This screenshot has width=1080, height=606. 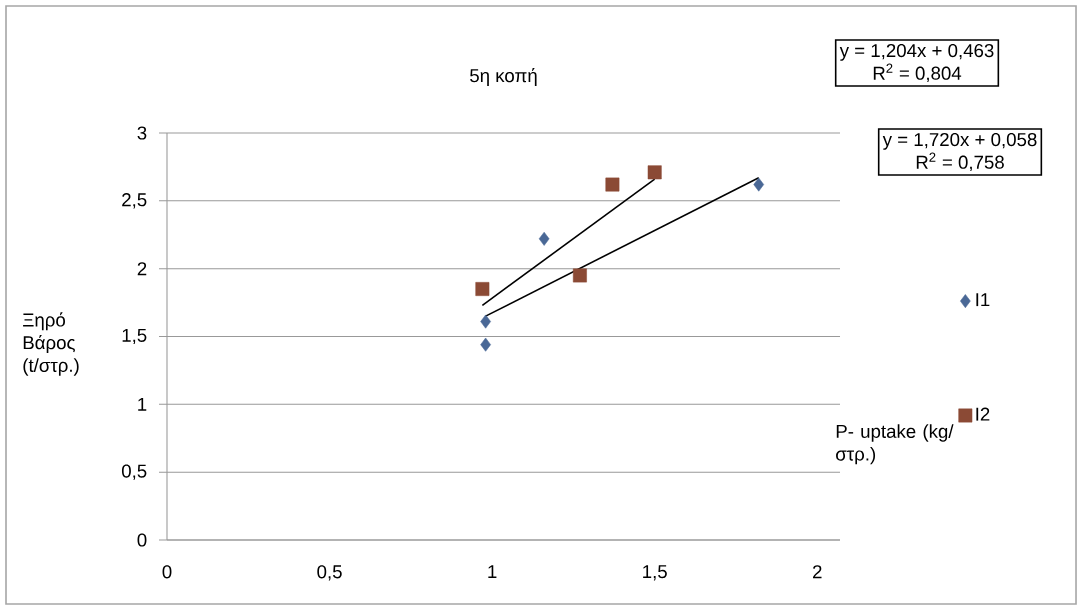 What do you see at coordinates (142, 540) in the screenshot?
I see `y-tick-label: 0` at bounding box center [142, 540].